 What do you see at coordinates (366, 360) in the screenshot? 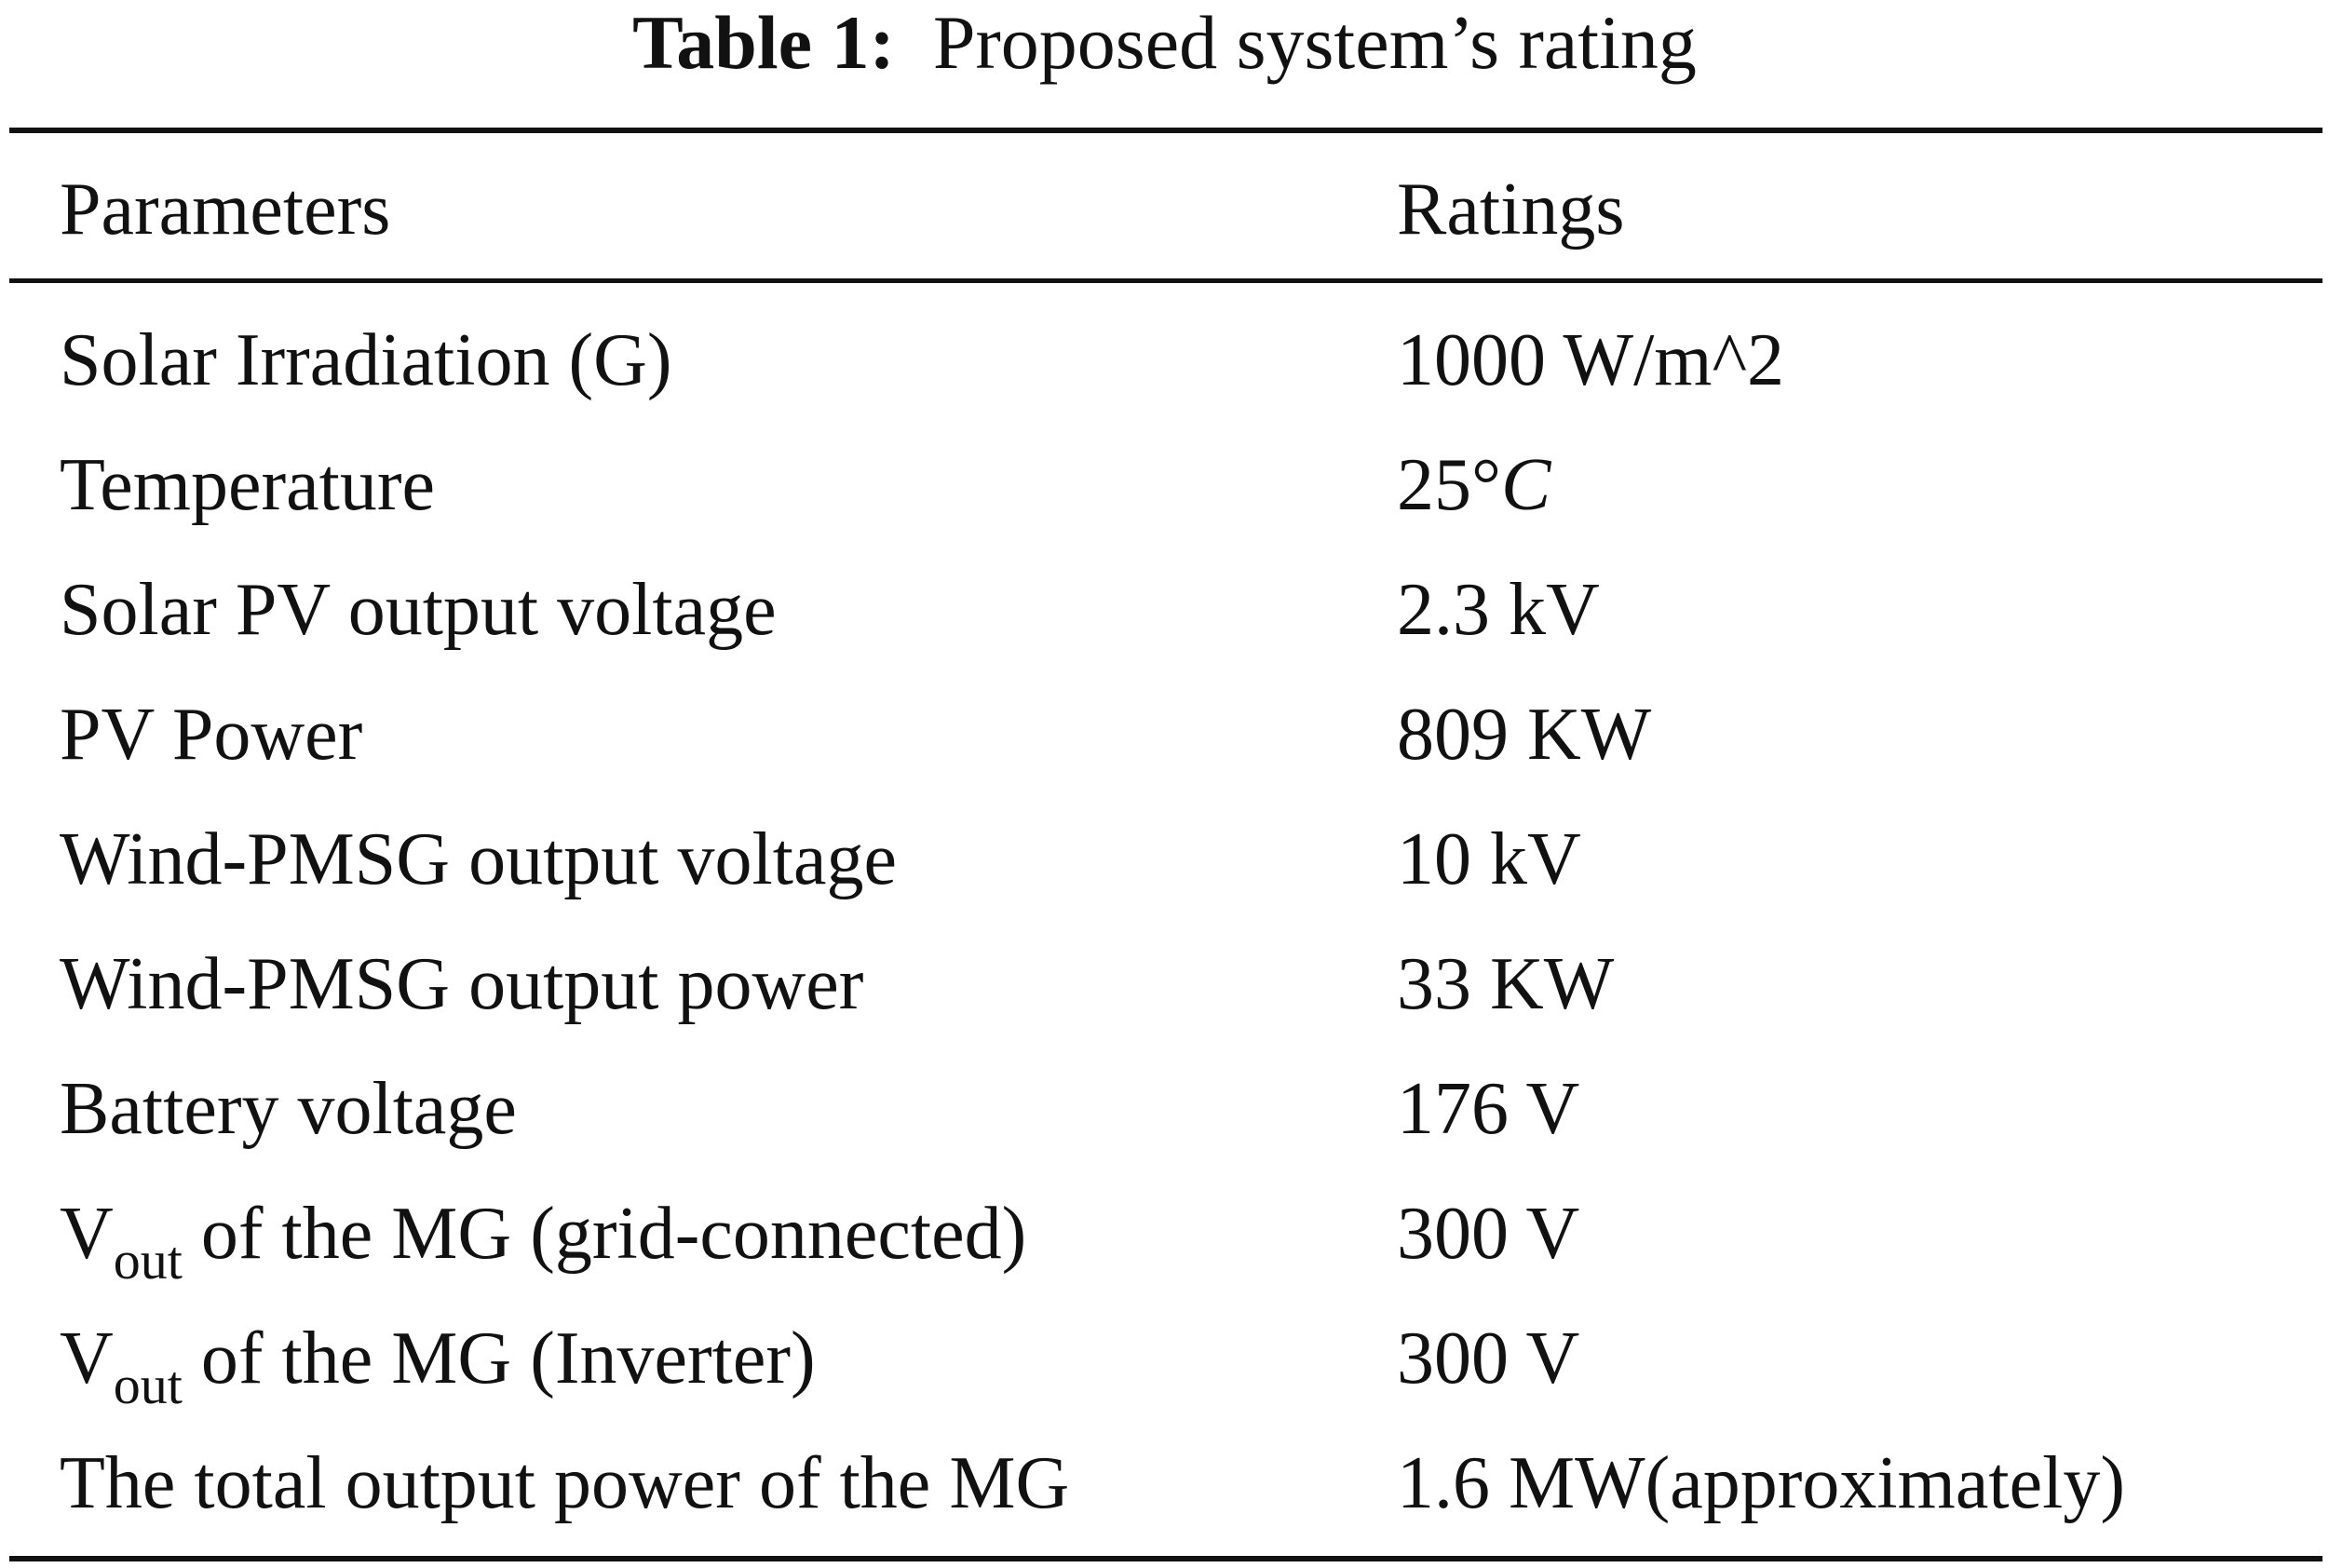
I see `parameter-cell: Solar Irradiation (G)` at bounding box center [366, 360].